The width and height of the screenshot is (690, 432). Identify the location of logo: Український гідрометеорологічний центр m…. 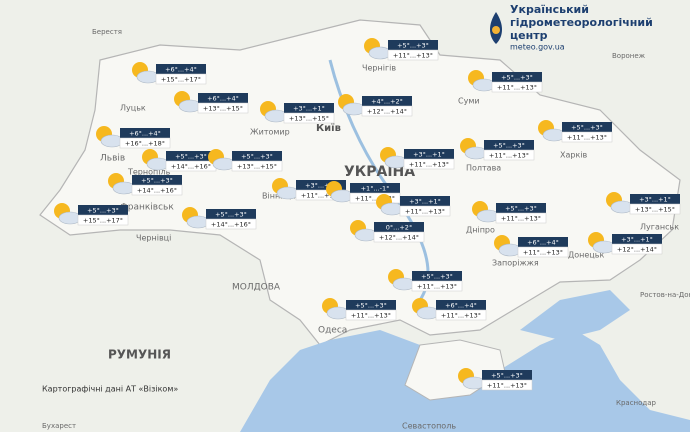
(571, 27).